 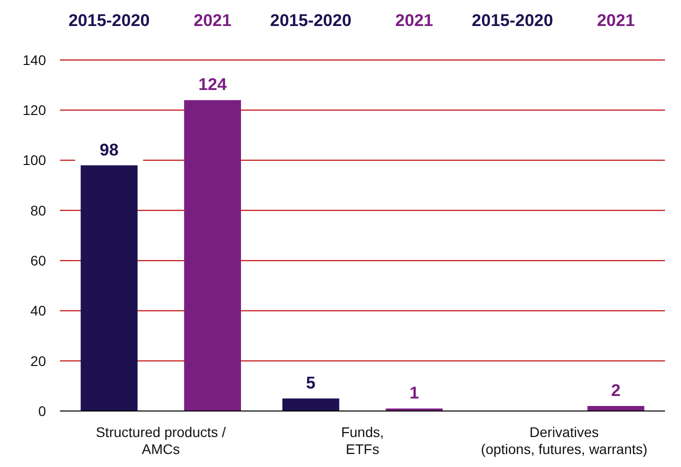 What do you see at coordinates (414, 392) in the screenshot?
I see `data-label: 1` at bounding box center [414, 392].